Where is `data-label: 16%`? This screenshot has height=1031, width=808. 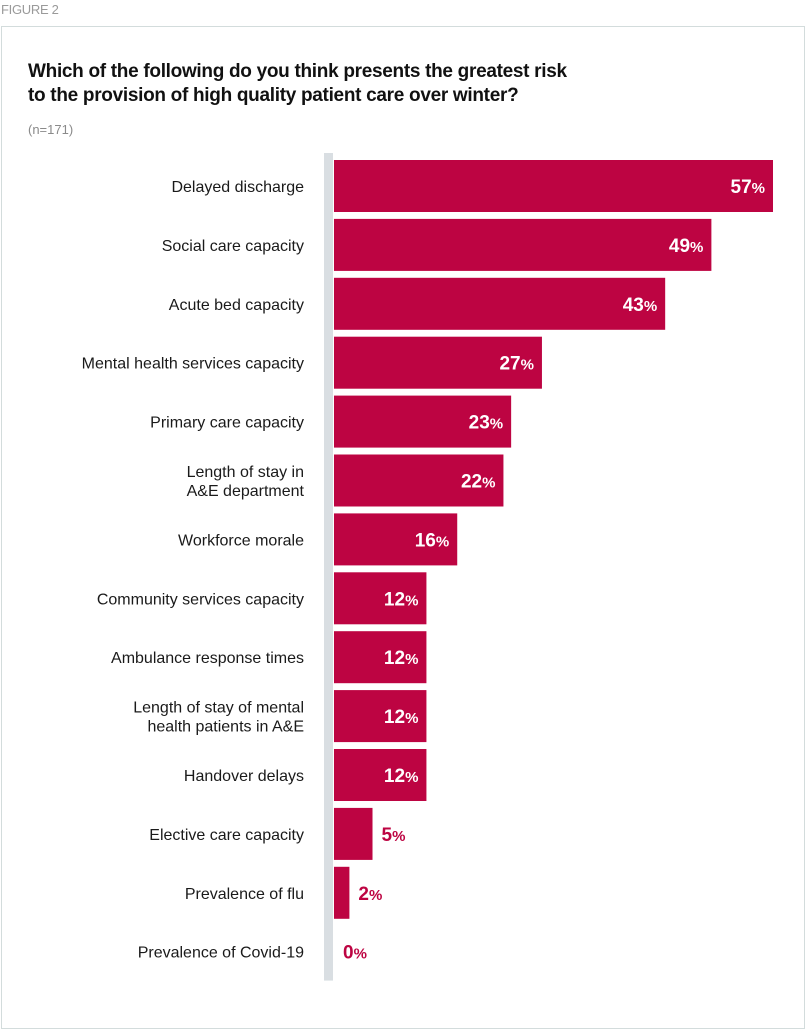 data-label: 16% is located at coordinates (432, 540).